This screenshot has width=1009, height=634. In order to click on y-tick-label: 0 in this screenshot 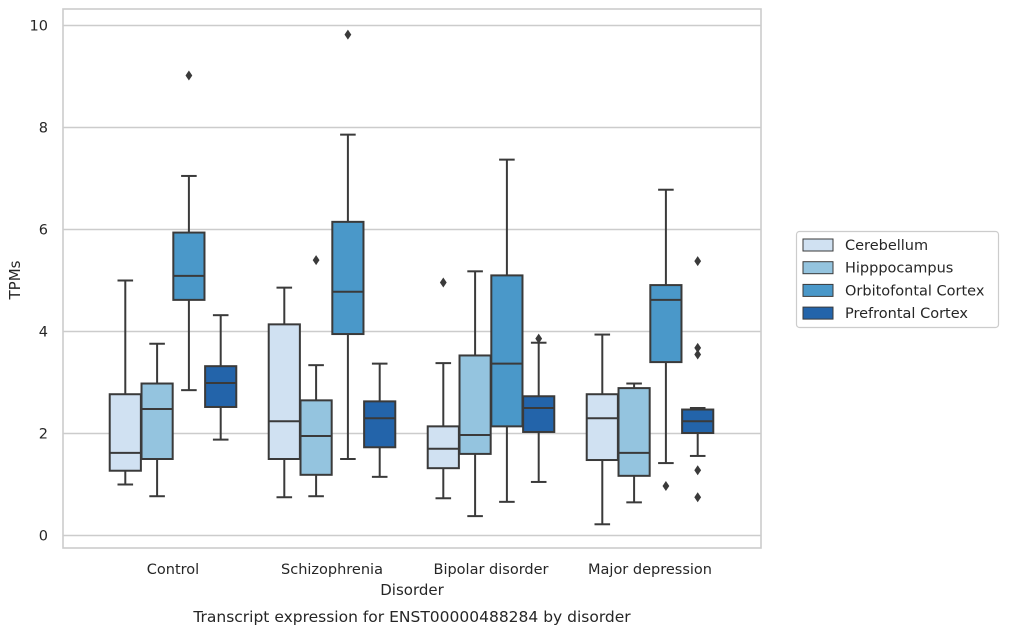, I will do `click(43, 537)`.